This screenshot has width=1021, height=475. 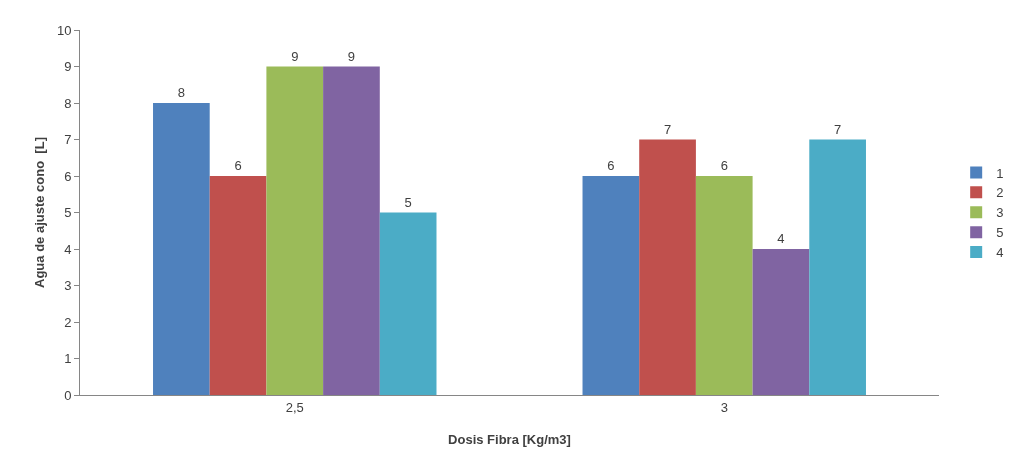 What do you see at coordinates (1000, 253) in the screenshot?
I see `legend-label: 4` at bounding box center [1000, 253].